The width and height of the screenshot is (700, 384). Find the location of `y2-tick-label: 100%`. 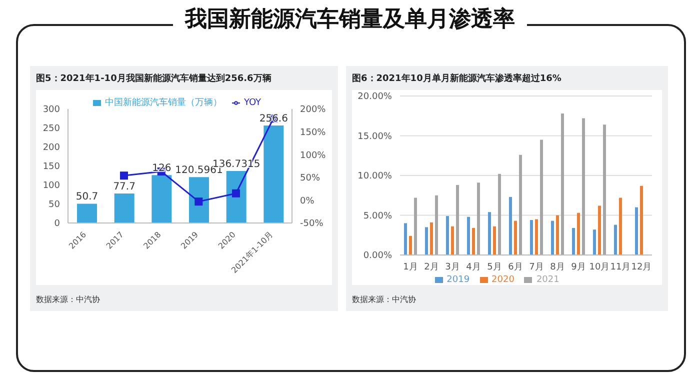

y2-tick-label: 100% is located at coordinates (313, 155).